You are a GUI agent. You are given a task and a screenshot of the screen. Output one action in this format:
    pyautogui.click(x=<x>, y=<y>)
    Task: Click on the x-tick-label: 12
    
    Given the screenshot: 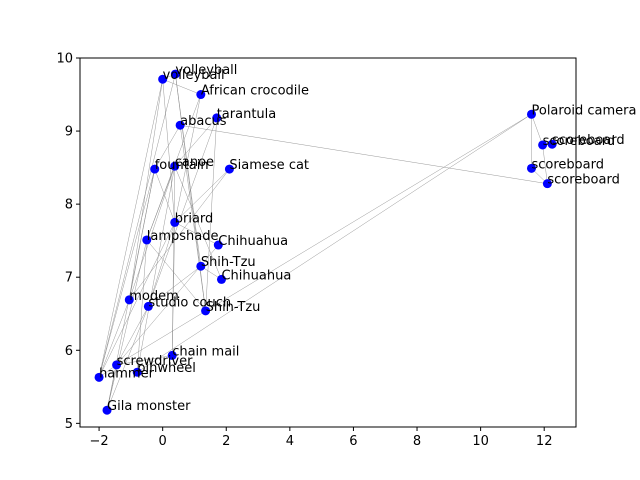 What is the action you would take?
    pyautogui.click(x=544, y=441)
    